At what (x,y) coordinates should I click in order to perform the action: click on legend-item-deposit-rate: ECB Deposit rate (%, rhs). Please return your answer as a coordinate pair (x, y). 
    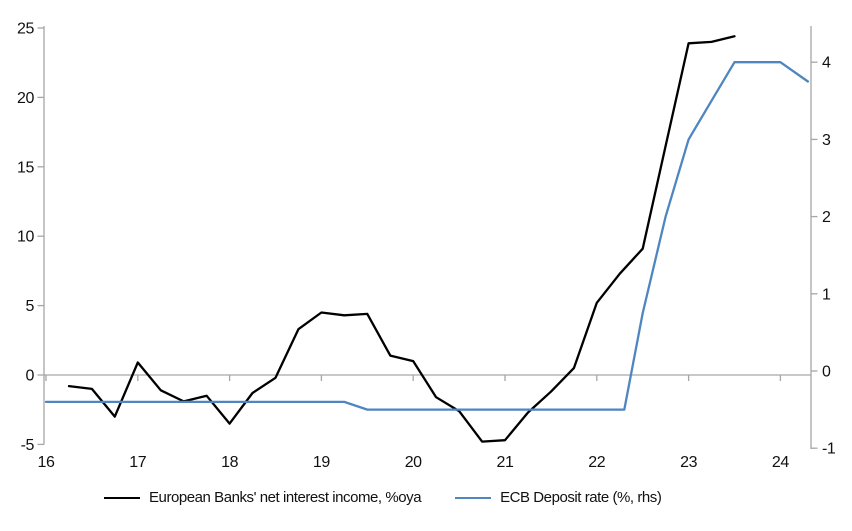
    Looking at the image, I should click on (558, 497).